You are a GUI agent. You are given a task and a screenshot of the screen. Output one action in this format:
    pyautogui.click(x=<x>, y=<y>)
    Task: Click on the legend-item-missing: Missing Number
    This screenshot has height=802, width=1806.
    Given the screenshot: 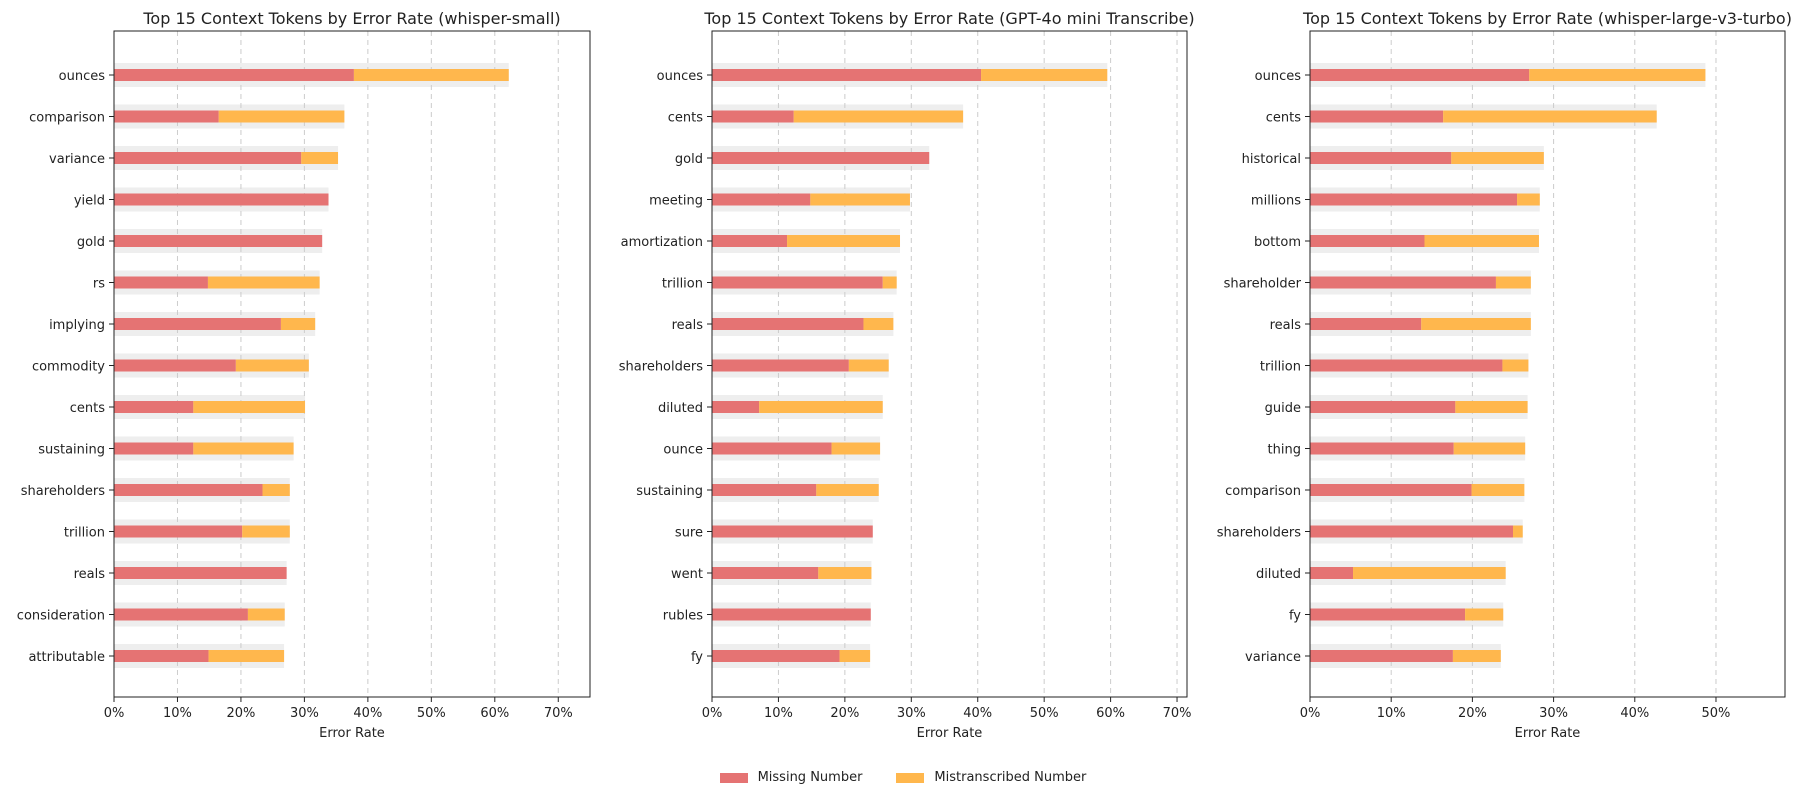 What is the action you would take?
    pyautogui.click(x=791, y=777)
    